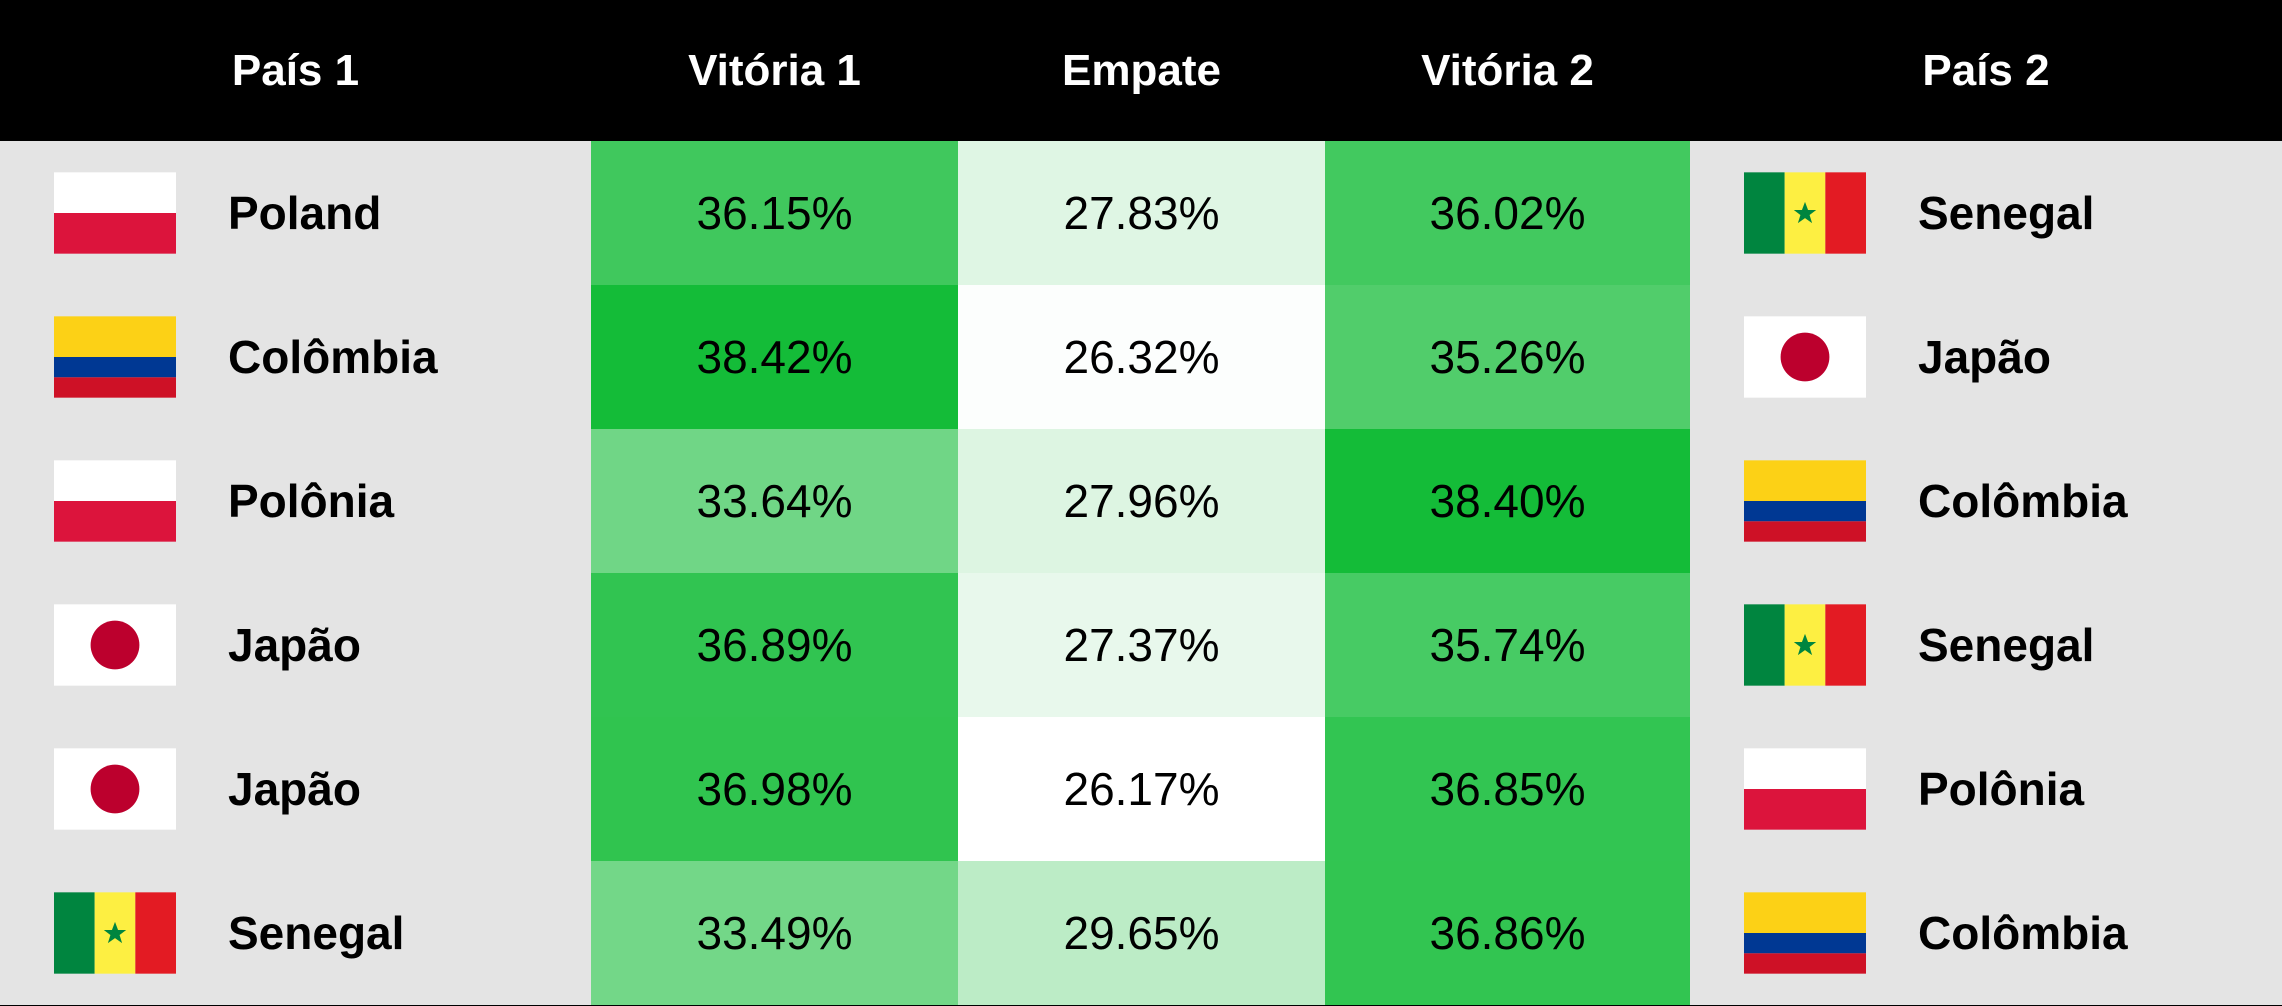 The width and height of the screenshot is (2282, 1006). Describe the element at coordinates (1141, 213) in the screenshot. I see `percent-cell: 27.83%` at that location.